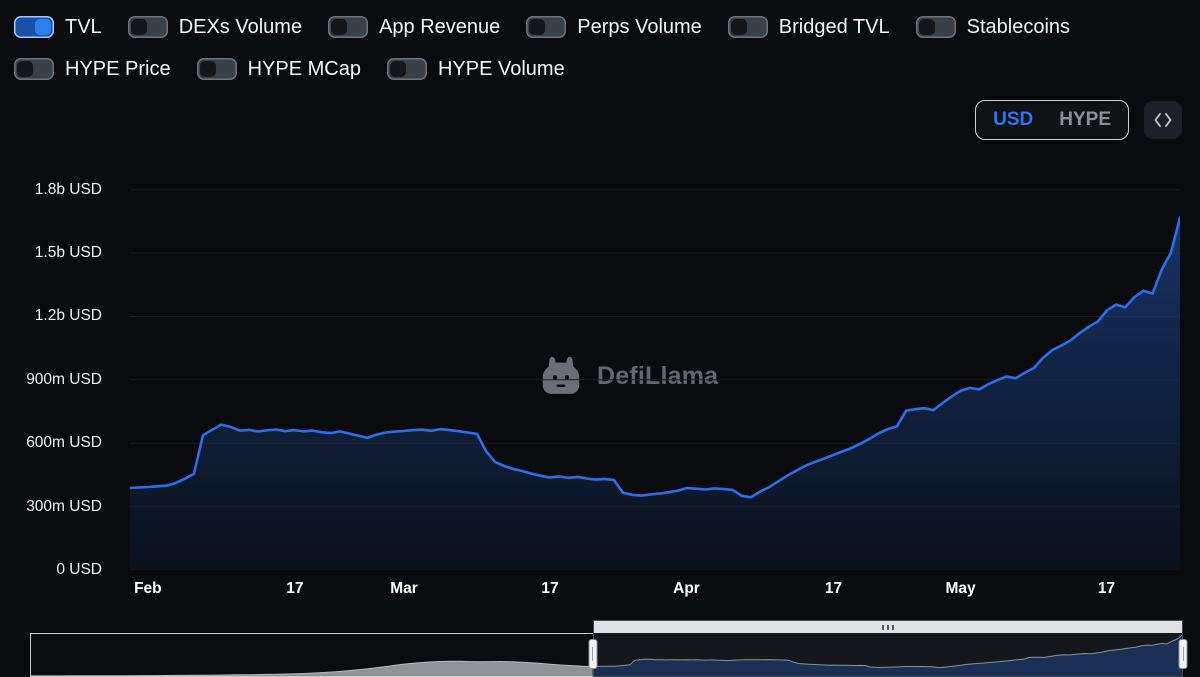  I want to click on bridged-tvl-switch-icon, so click(747, 27).